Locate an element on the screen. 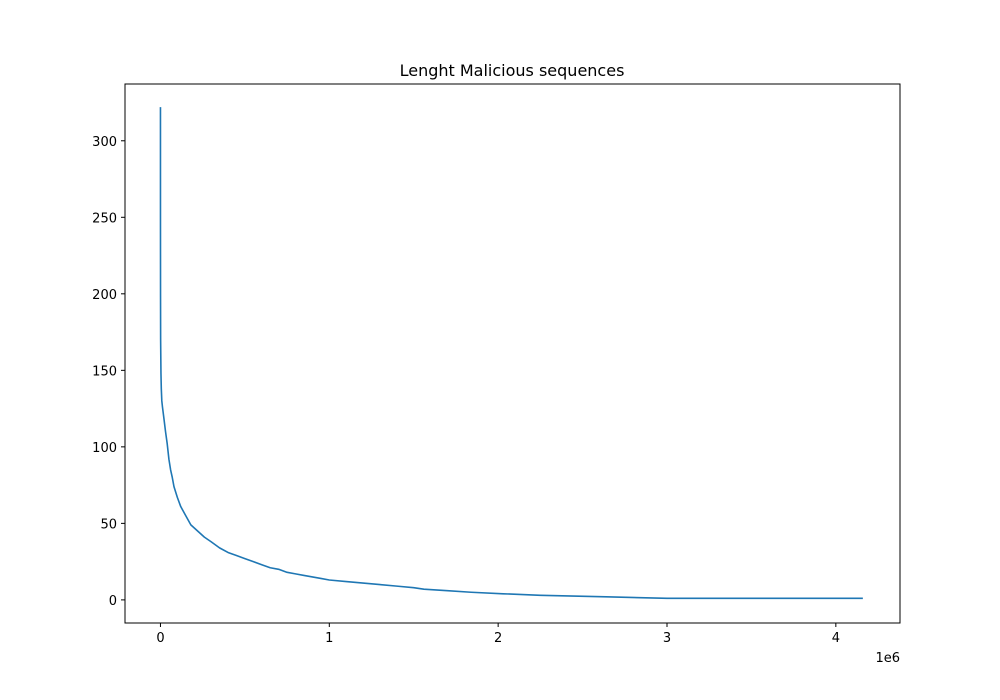 This screenshot has height=700, width=1000. chart-title: Lenght Malicious sequences is located at coordinates (512, 70).